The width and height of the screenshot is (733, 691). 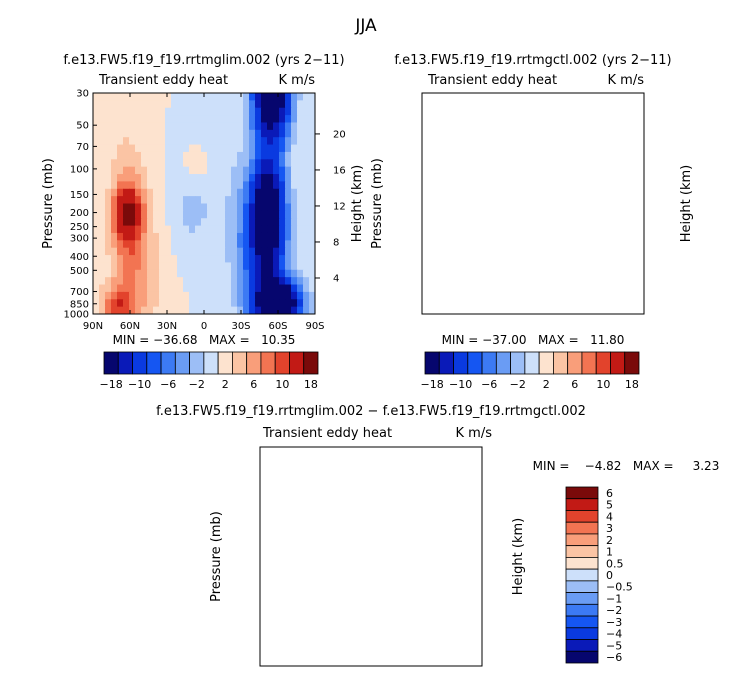 I want to click on colorbar-lim: −18 −10 −6 −2 2 6 10 18, so click(x=209, y=371).